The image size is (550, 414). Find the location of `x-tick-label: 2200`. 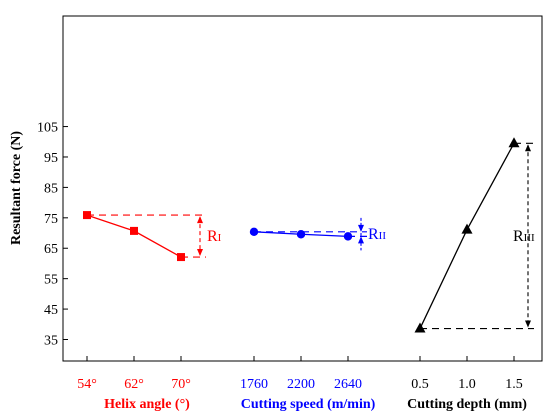

x-tick-label: 2200 is located at coordinates (301, 384).